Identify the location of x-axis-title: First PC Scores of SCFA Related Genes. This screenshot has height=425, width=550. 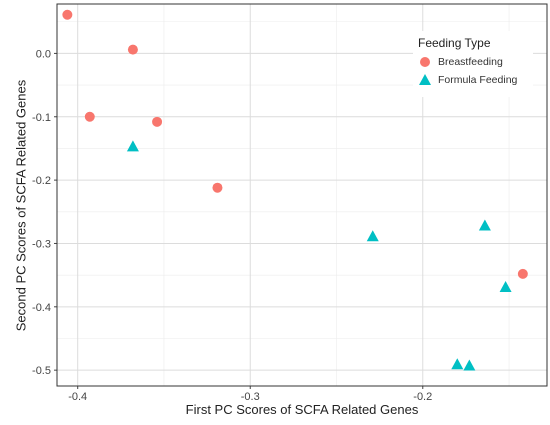
(302, 409).